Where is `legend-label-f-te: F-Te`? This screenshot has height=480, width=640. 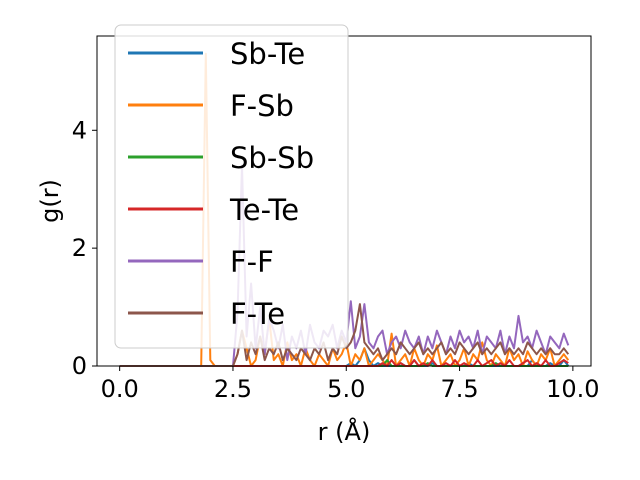
legend-label-f-te: F-Te is located at coordinates (257, 314).